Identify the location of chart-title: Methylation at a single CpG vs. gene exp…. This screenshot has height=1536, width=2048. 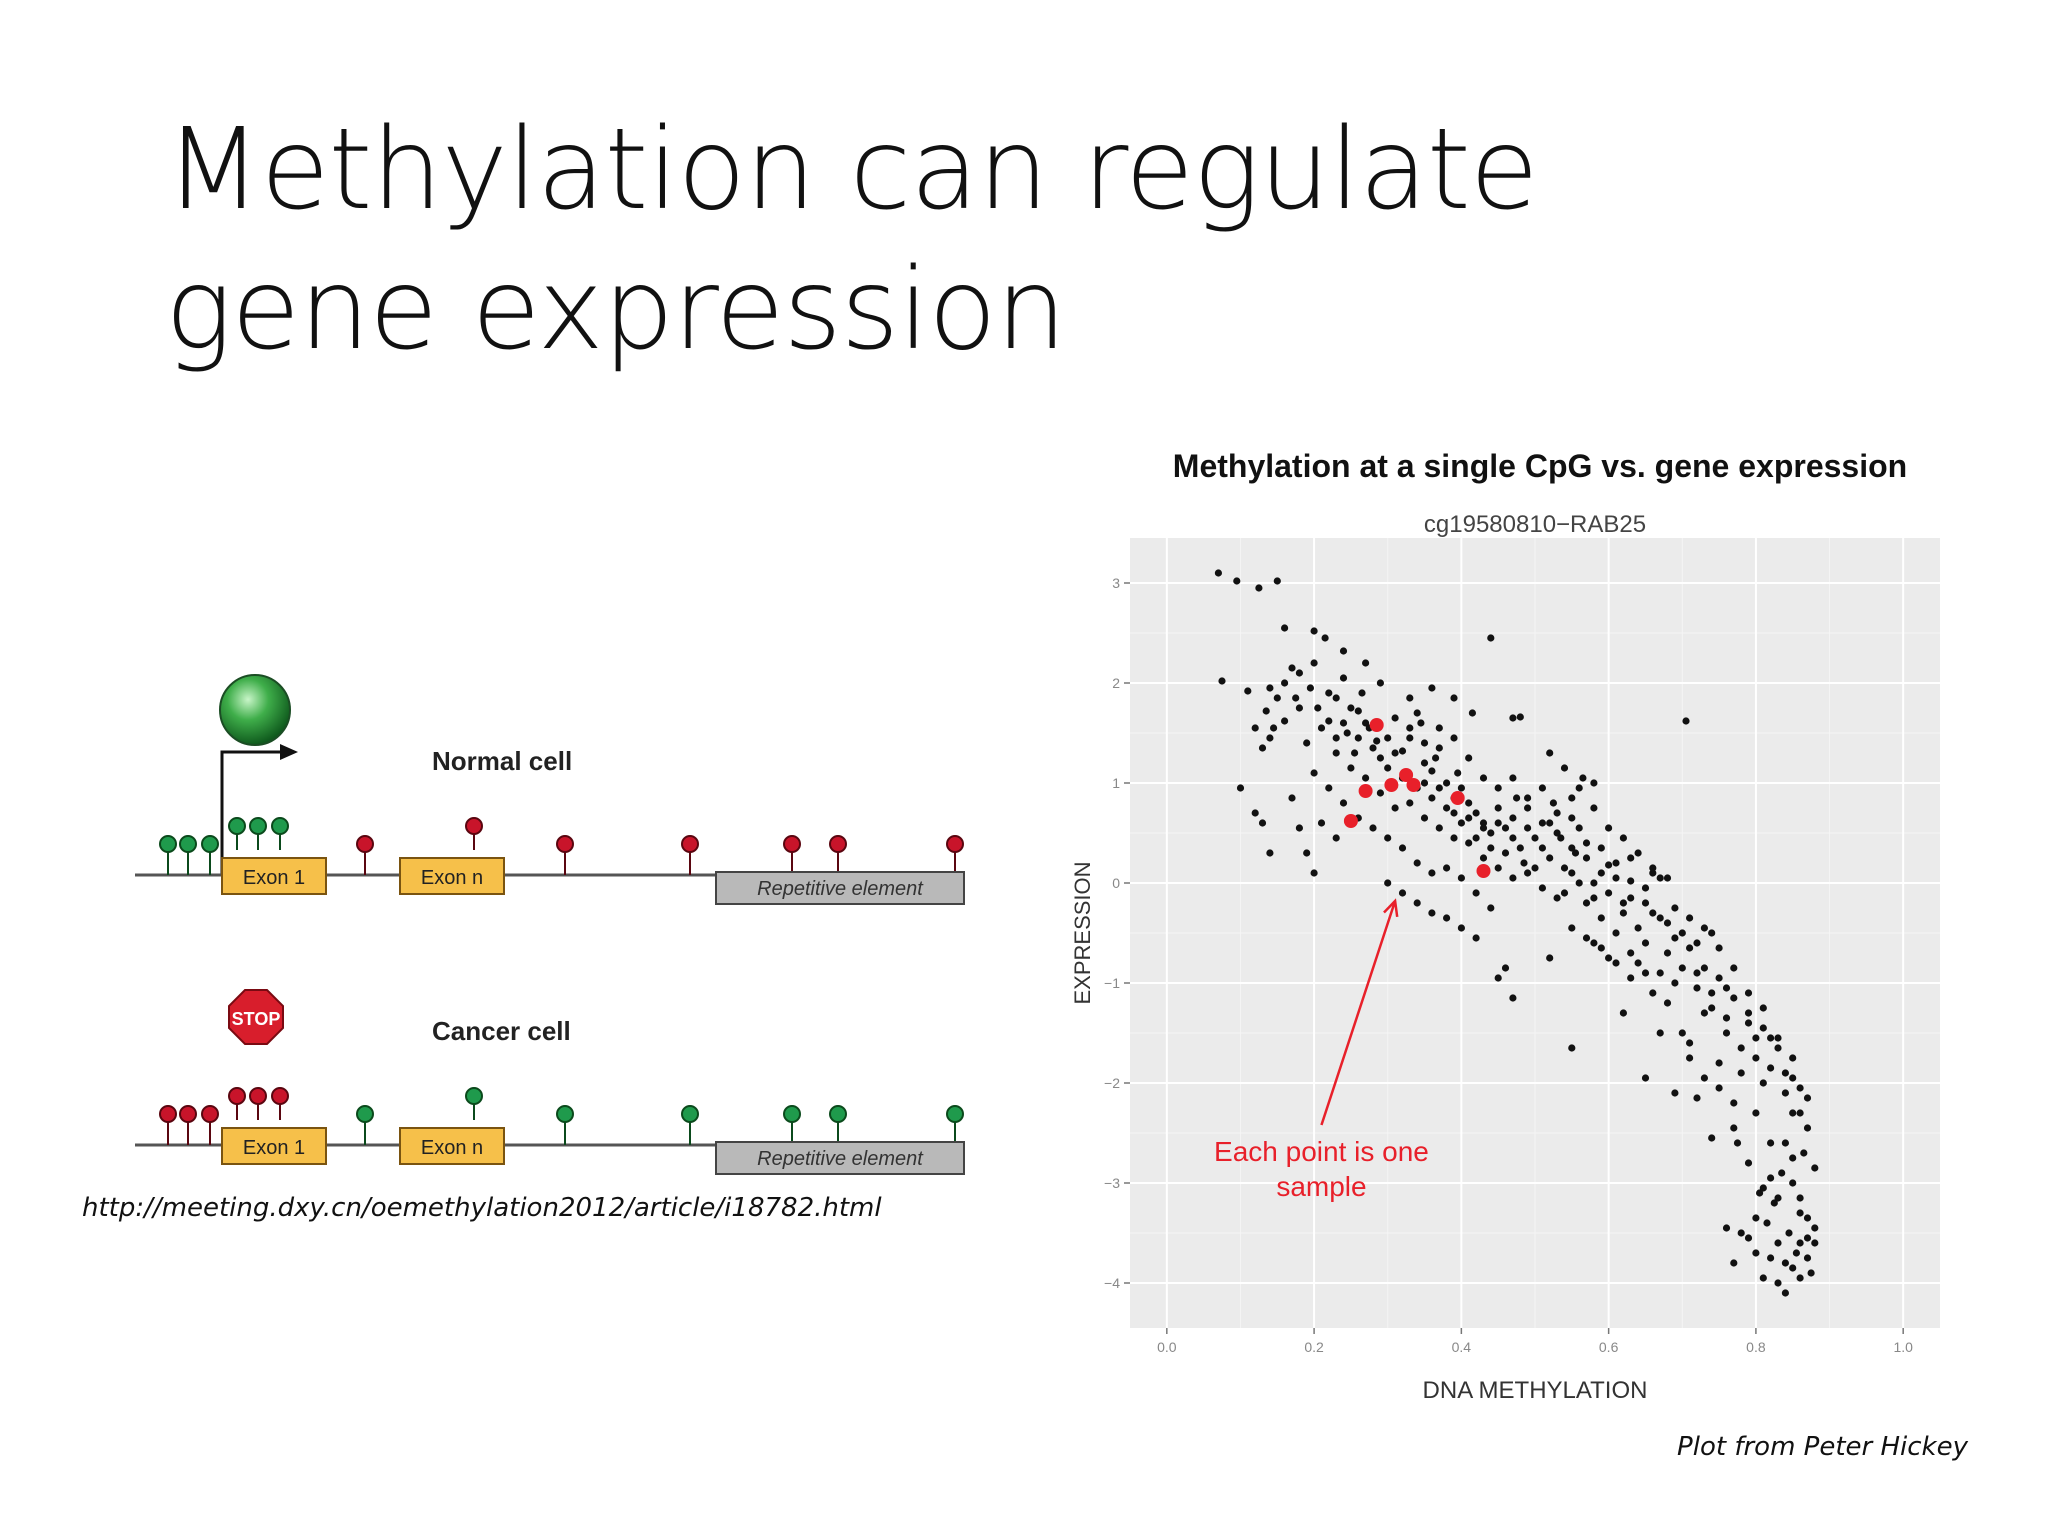
(1540, 466).